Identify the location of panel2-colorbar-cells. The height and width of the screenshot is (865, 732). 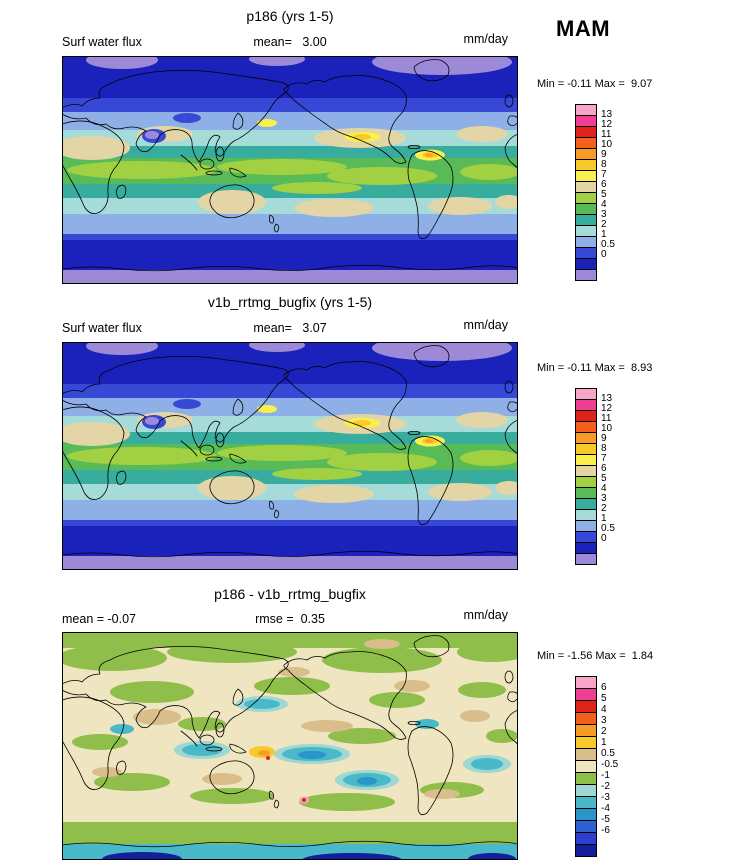
(586, 476).